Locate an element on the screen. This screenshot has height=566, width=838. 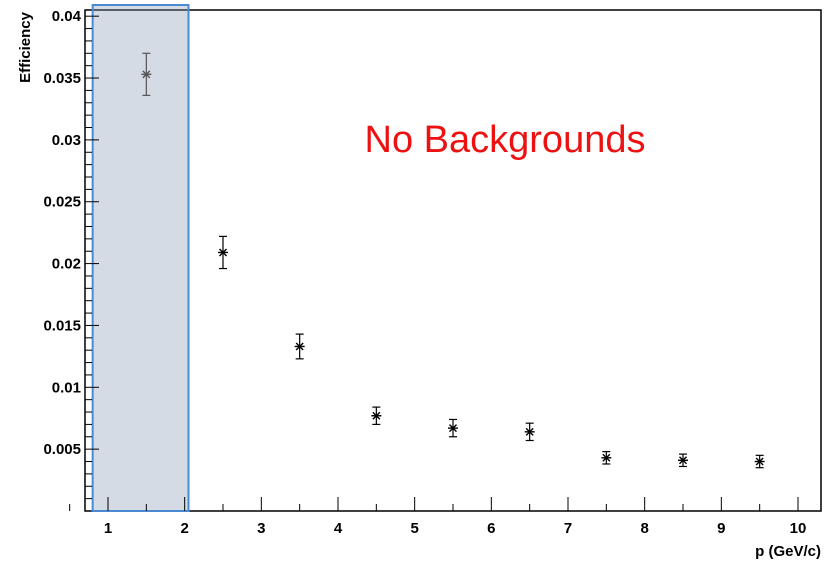
x-tick-label: 4 is located at coordinates (338, 528).